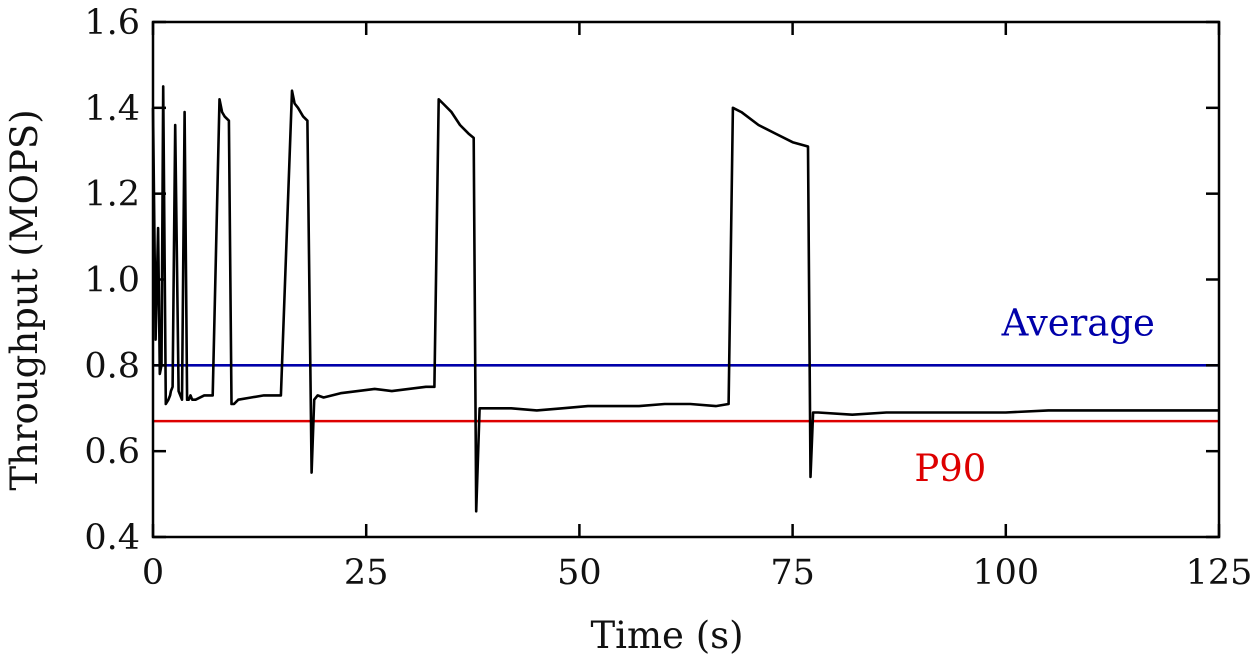  I want to click on hline-label-p90: P90, so click(950, 468).